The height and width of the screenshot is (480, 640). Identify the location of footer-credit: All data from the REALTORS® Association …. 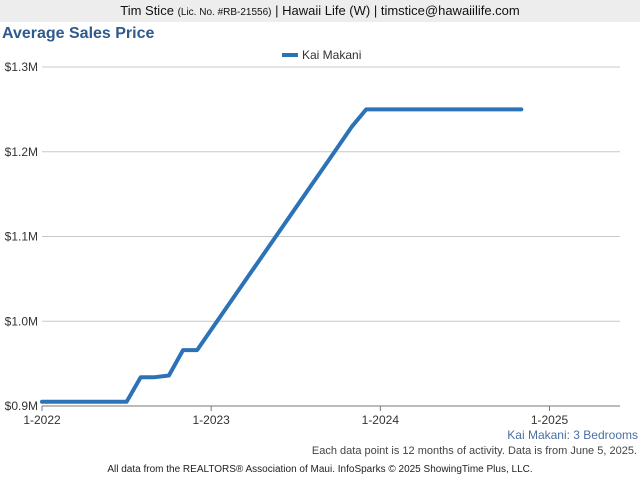
(320, 469).